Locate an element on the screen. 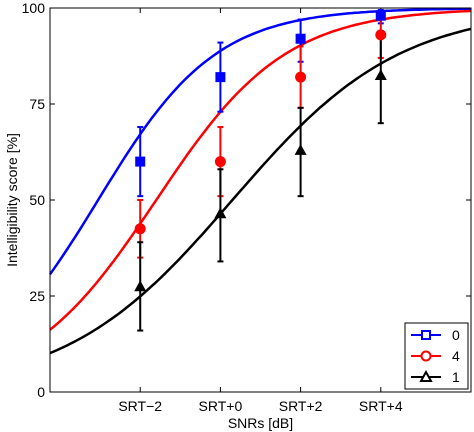 This screenshot has height=432, width=474. y-tick-label: 100 is located at coordinates (34, 8).